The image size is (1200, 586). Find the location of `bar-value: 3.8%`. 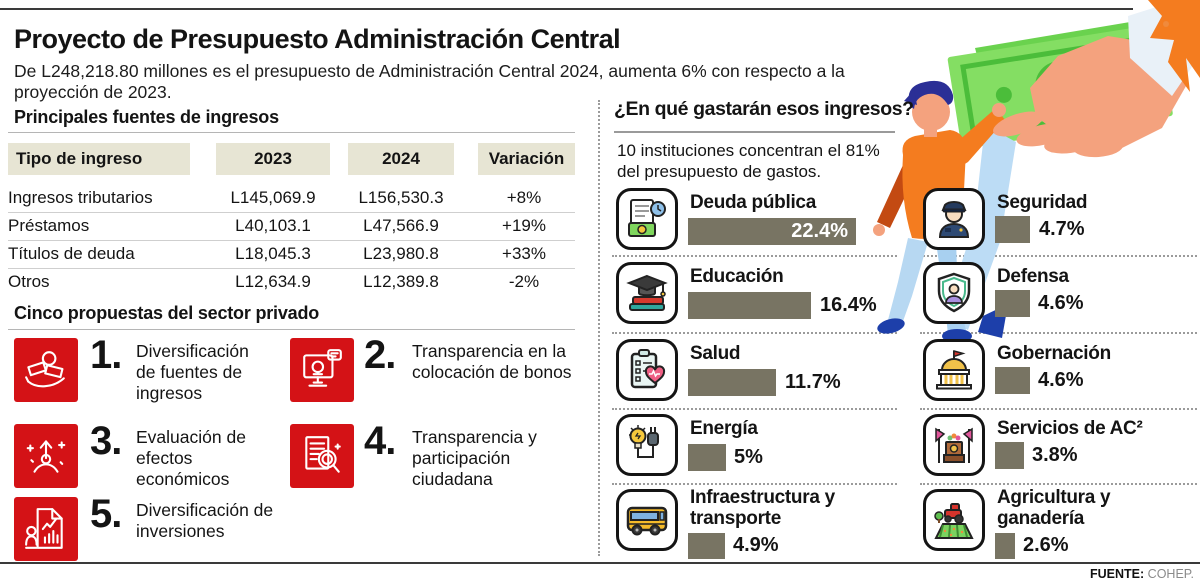

bar-value: 3.8% is located at coordinates (1055, 455).